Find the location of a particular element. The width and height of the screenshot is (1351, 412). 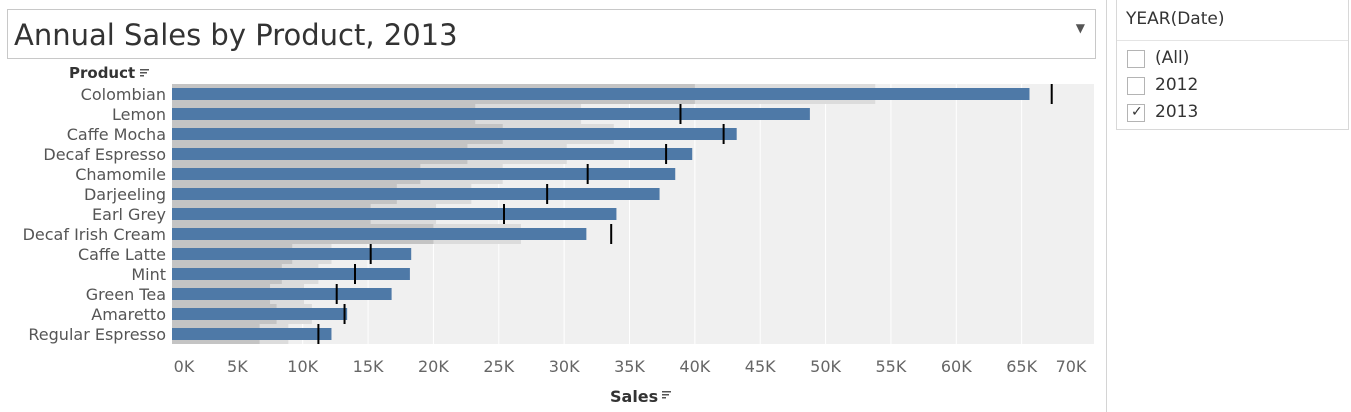

y-tick-label: Regular Espresso is located at coordinates (97, 334).